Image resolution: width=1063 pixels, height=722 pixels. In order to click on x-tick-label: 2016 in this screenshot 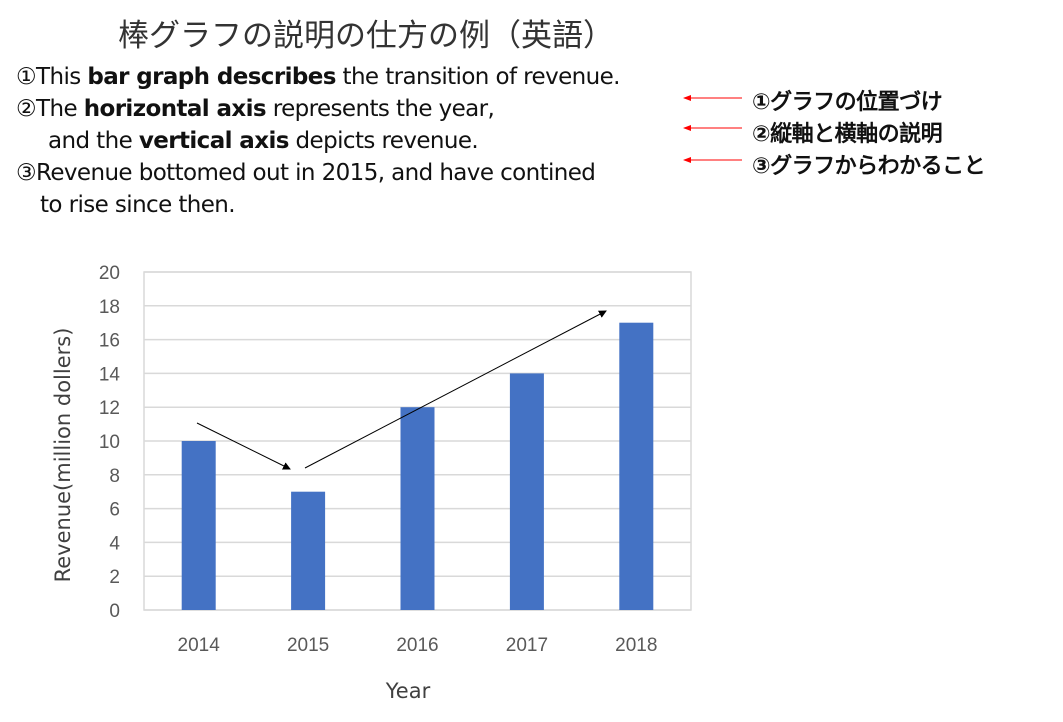, I will do `click(417, 645)`.